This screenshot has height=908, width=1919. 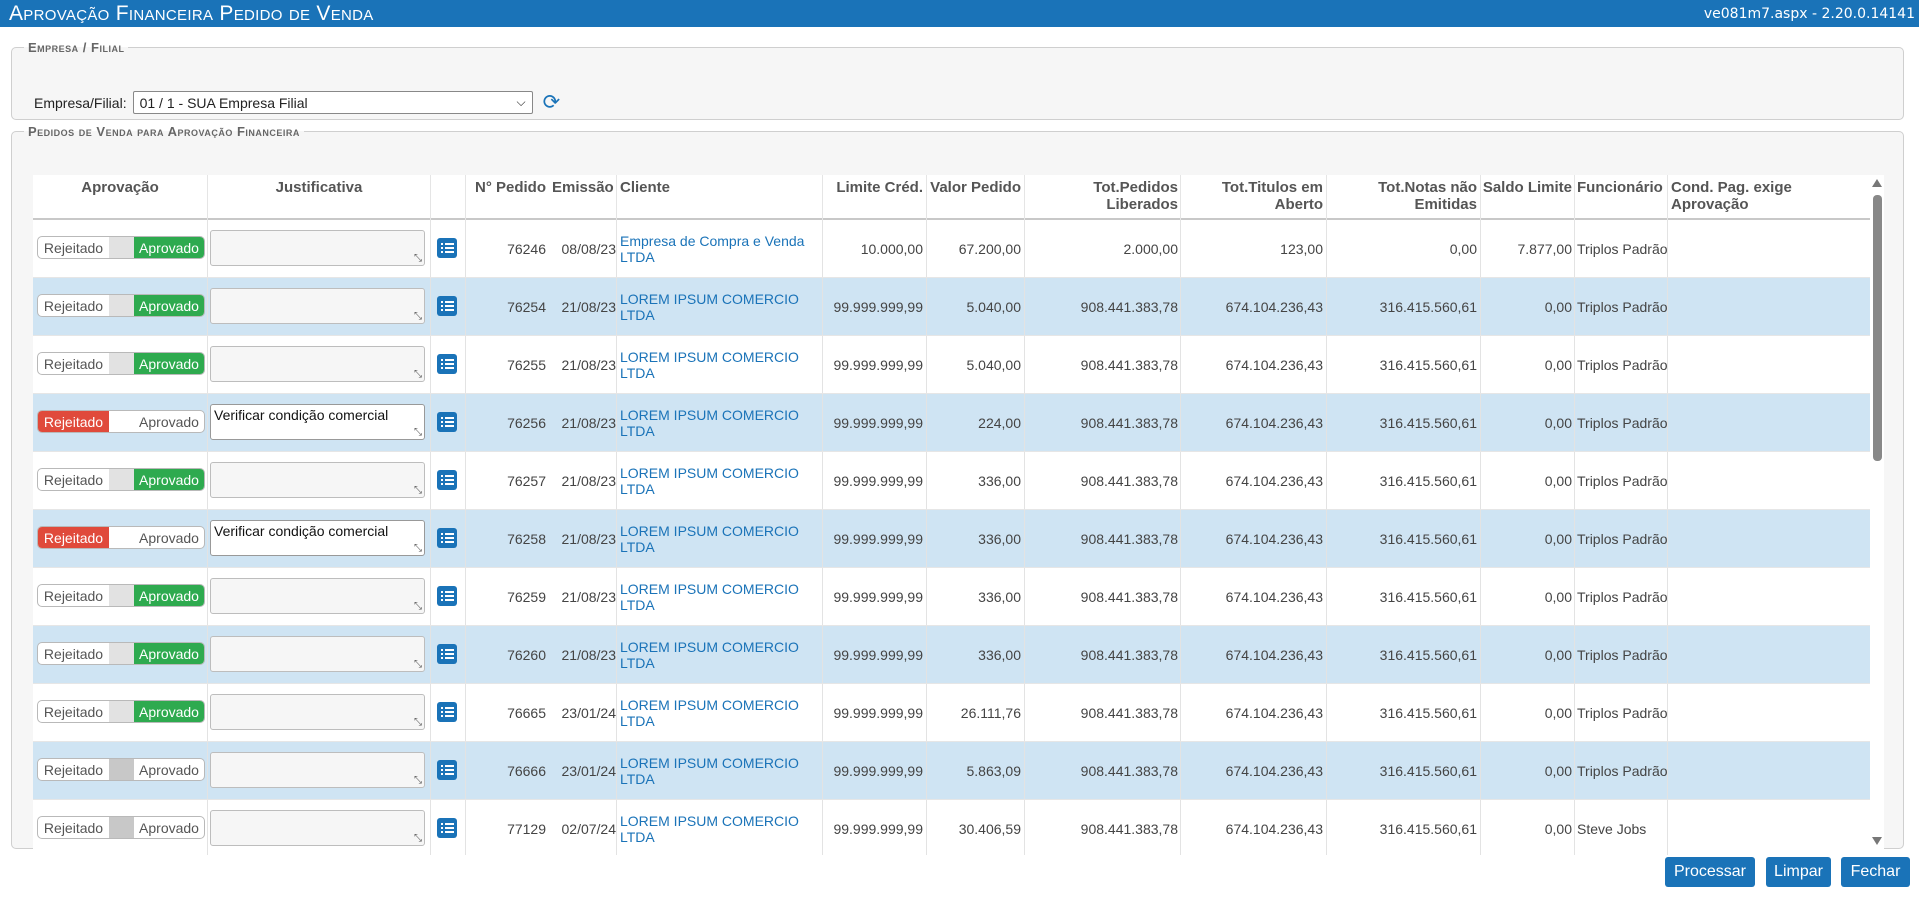 What do you see at coordinates (975, 187) in the screenshot?
I see `col-valor: Valor Pedido` at bounding box center [975, 187].